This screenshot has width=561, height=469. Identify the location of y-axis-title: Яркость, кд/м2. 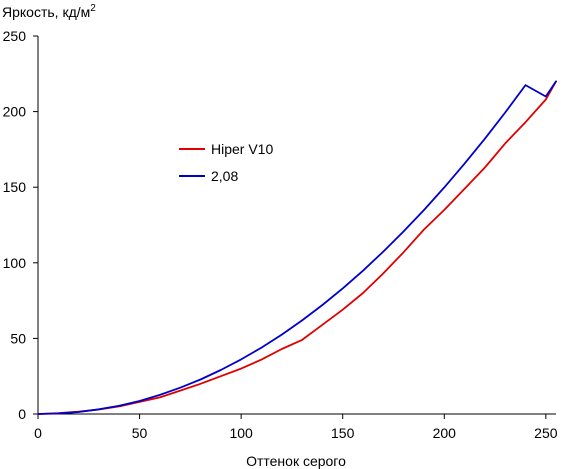
(49, 11).